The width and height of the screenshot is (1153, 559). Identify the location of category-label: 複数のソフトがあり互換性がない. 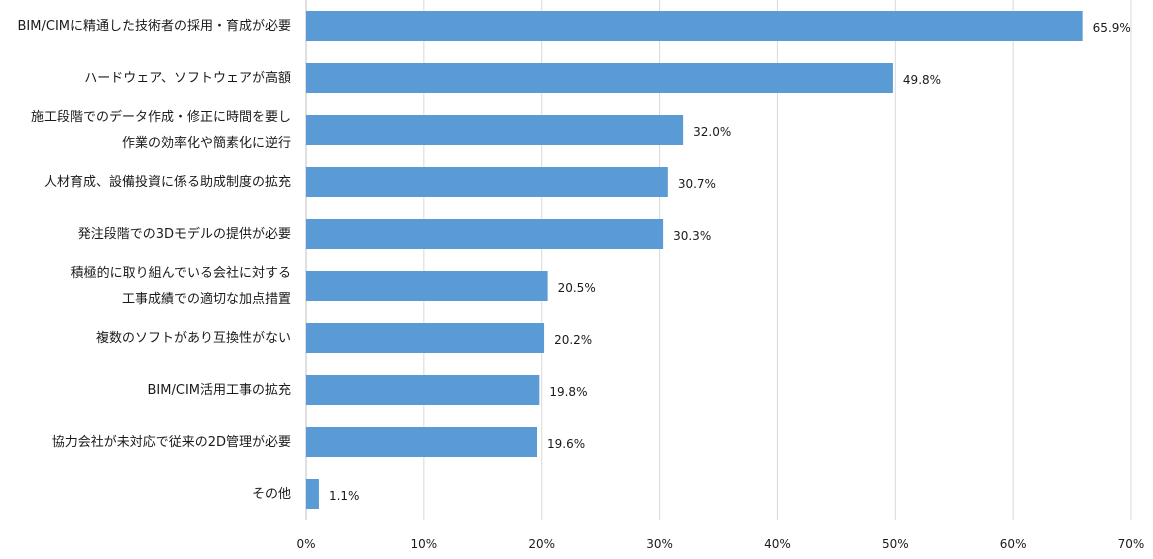
(193, 338).